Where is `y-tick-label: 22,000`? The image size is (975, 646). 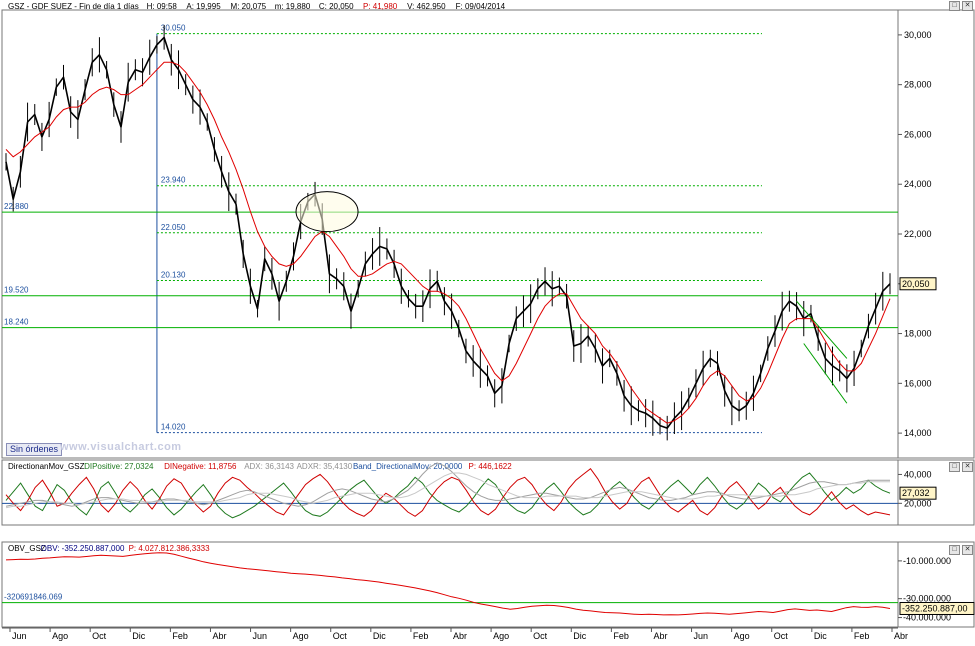 y-tick-label: 22,000 is located at coordinates (918, 234).